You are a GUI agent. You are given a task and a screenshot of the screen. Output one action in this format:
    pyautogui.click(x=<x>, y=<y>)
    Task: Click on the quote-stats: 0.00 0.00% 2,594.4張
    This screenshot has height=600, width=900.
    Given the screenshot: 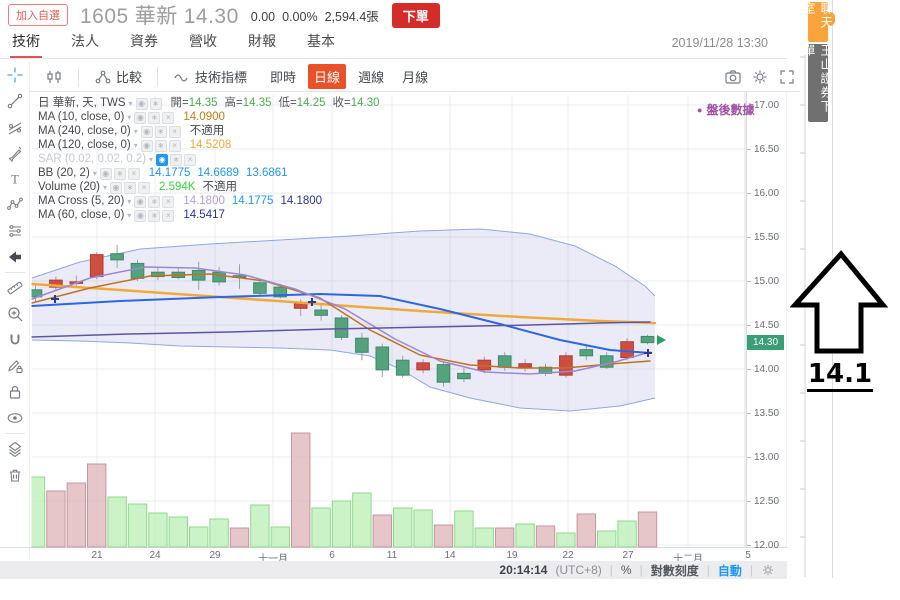 What is the action you would take?
    pyautogui.click(x=318, y=15)
    